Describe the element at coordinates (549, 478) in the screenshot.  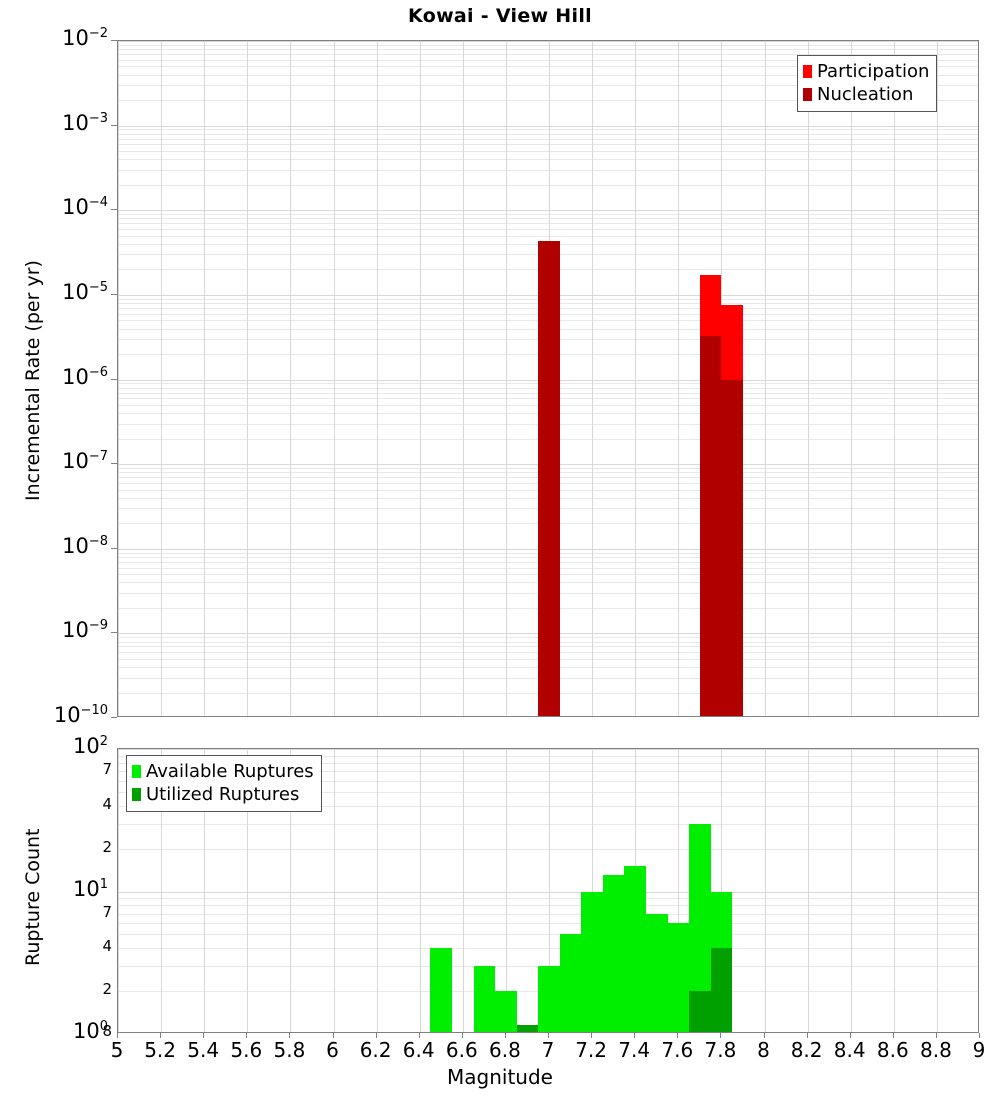
I see `bar-nucleation` at that location.